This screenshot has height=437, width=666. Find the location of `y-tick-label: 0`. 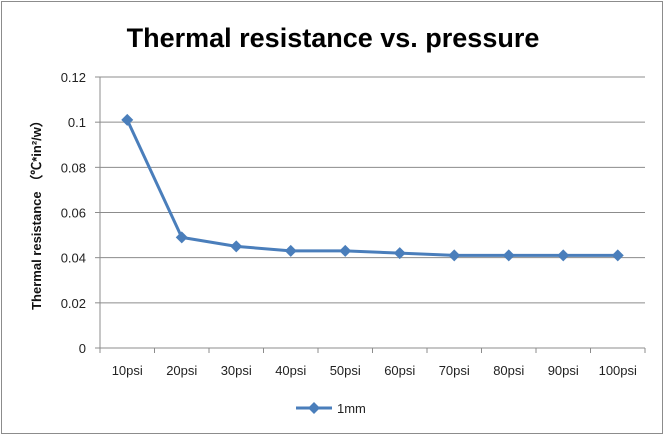

y-tick-label: 0 is located at coordinates (82, 348).